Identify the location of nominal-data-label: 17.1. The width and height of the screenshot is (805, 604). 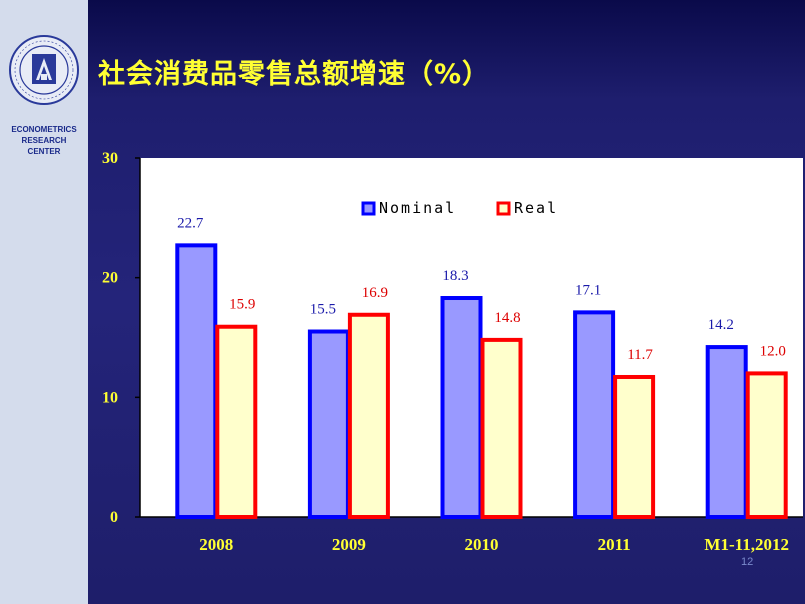
(588, 290).